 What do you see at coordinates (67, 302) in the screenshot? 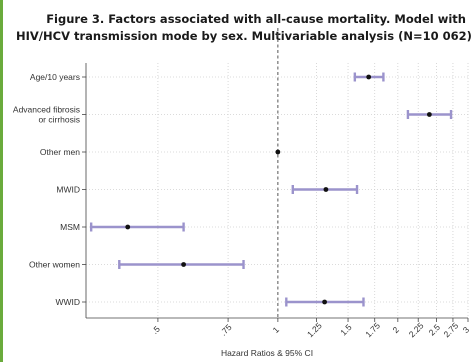
I see `row-label-6: WWID` at bounding box center [67, 302].